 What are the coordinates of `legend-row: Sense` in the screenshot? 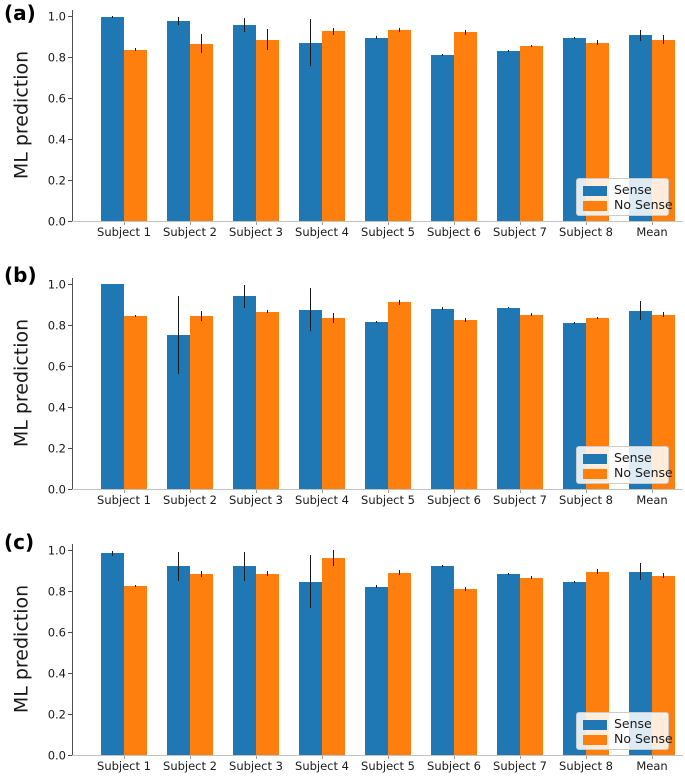 It's located at (625, 724).